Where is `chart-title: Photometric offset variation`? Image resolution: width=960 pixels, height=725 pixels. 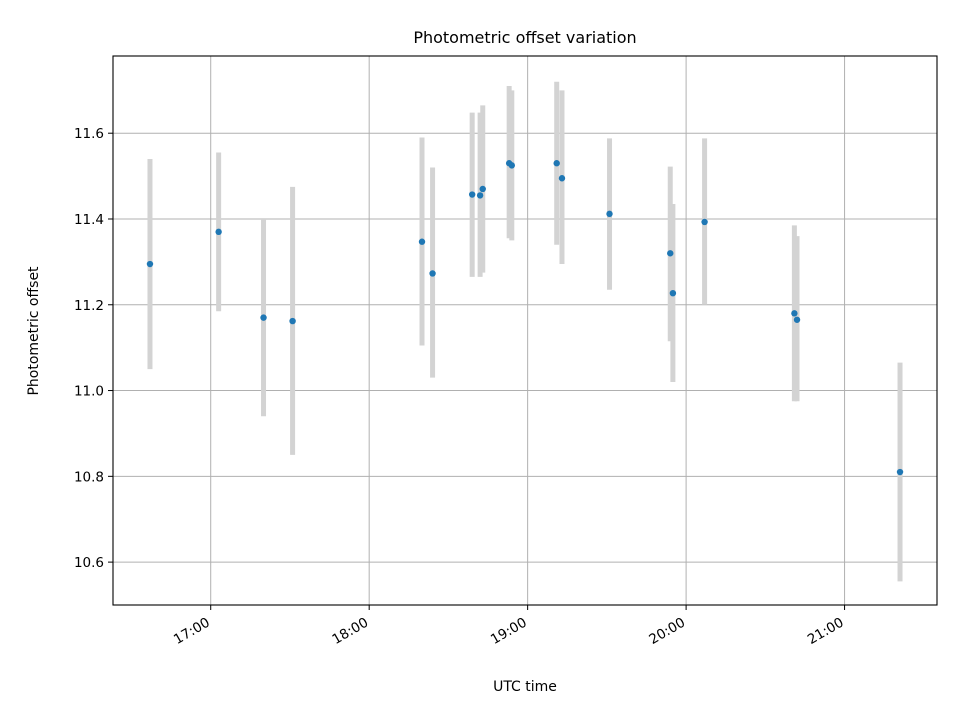
chart-title: Photometric offset variation is located at coordinates (524, 37).